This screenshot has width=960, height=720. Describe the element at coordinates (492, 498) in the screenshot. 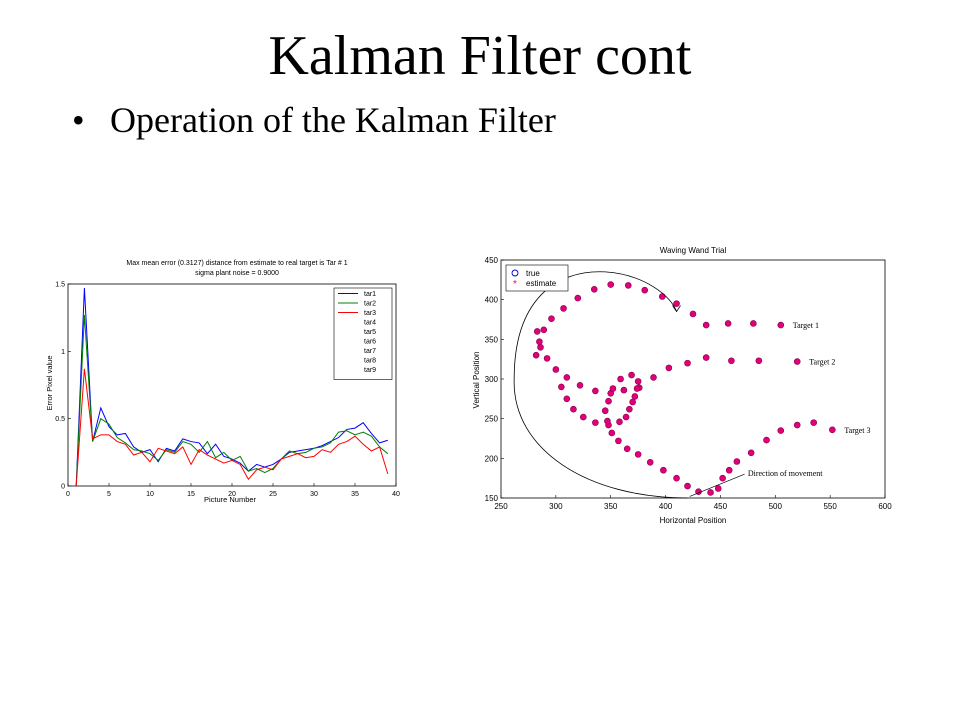

I see `y-tick-label: 150` at that location.